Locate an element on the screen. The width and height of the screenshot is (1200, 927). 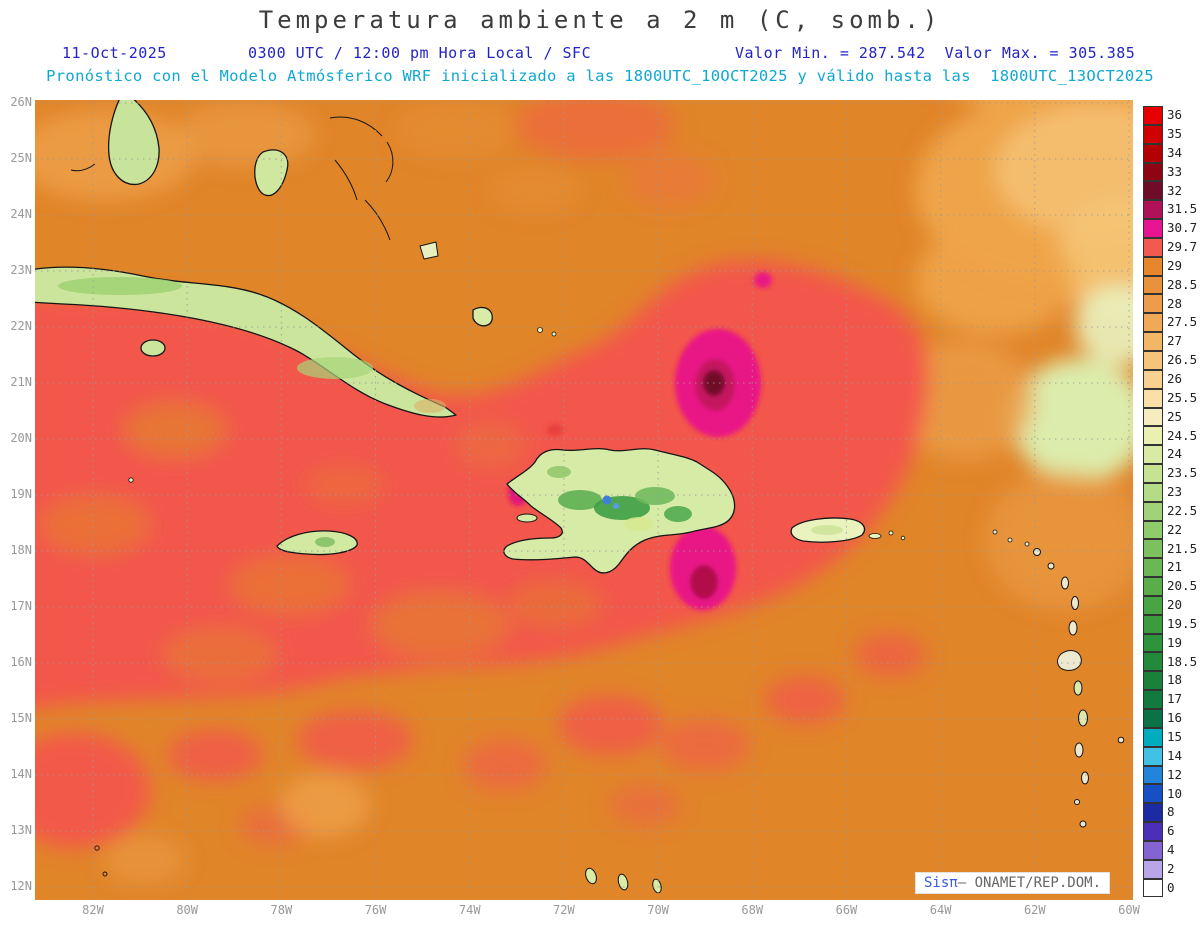
colorbar-row: 19.5 is located at coordinates (1170, 624).